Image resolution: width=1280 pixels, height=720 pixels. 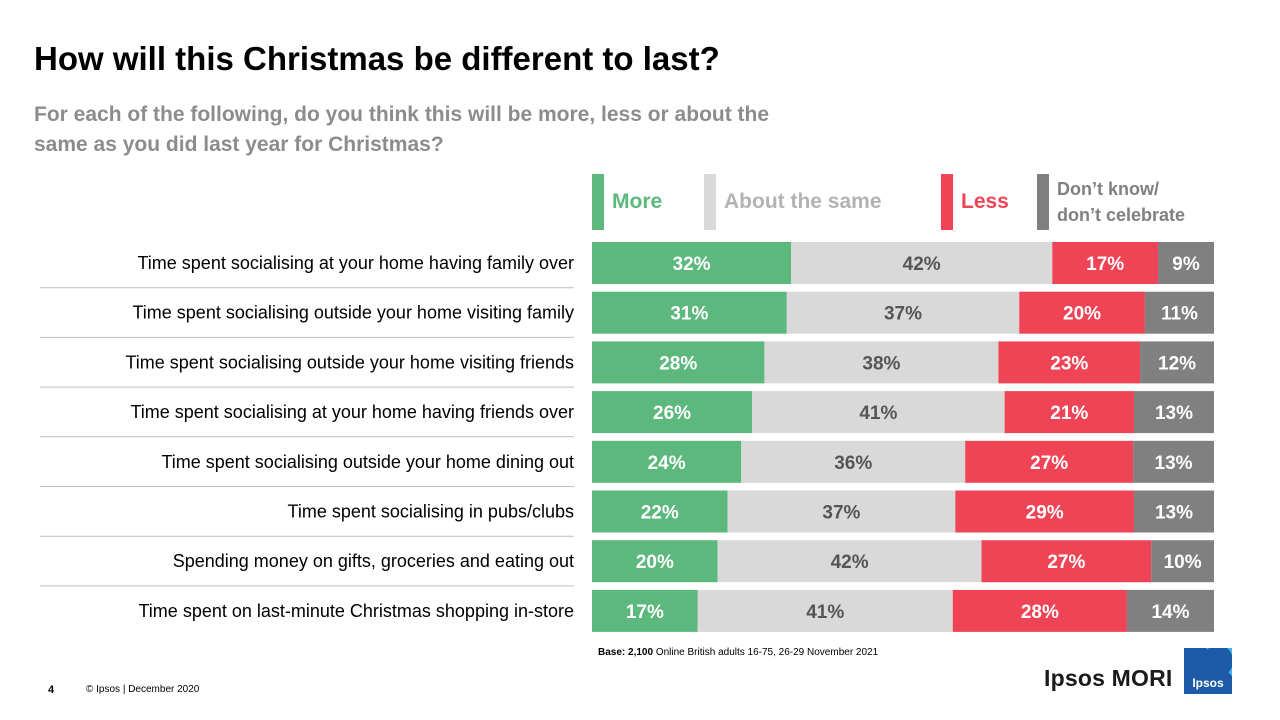 I want to click on bar-label-dk: 9%, so click(x=1186, y=264).